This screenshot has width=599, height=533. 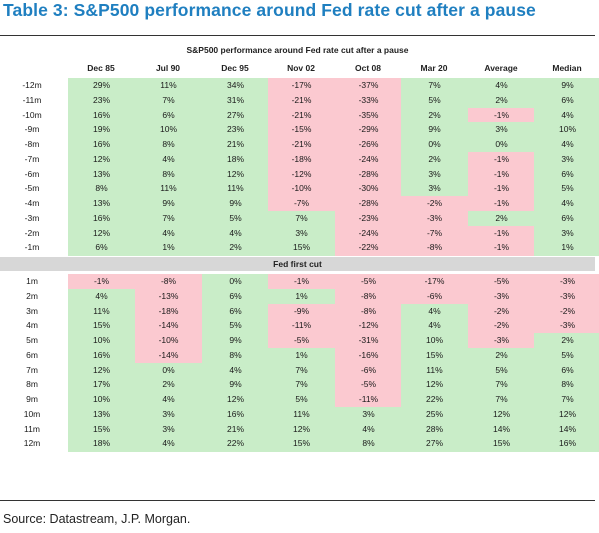 I want to click on table-cell: 21%, so click(x=235, y=429).